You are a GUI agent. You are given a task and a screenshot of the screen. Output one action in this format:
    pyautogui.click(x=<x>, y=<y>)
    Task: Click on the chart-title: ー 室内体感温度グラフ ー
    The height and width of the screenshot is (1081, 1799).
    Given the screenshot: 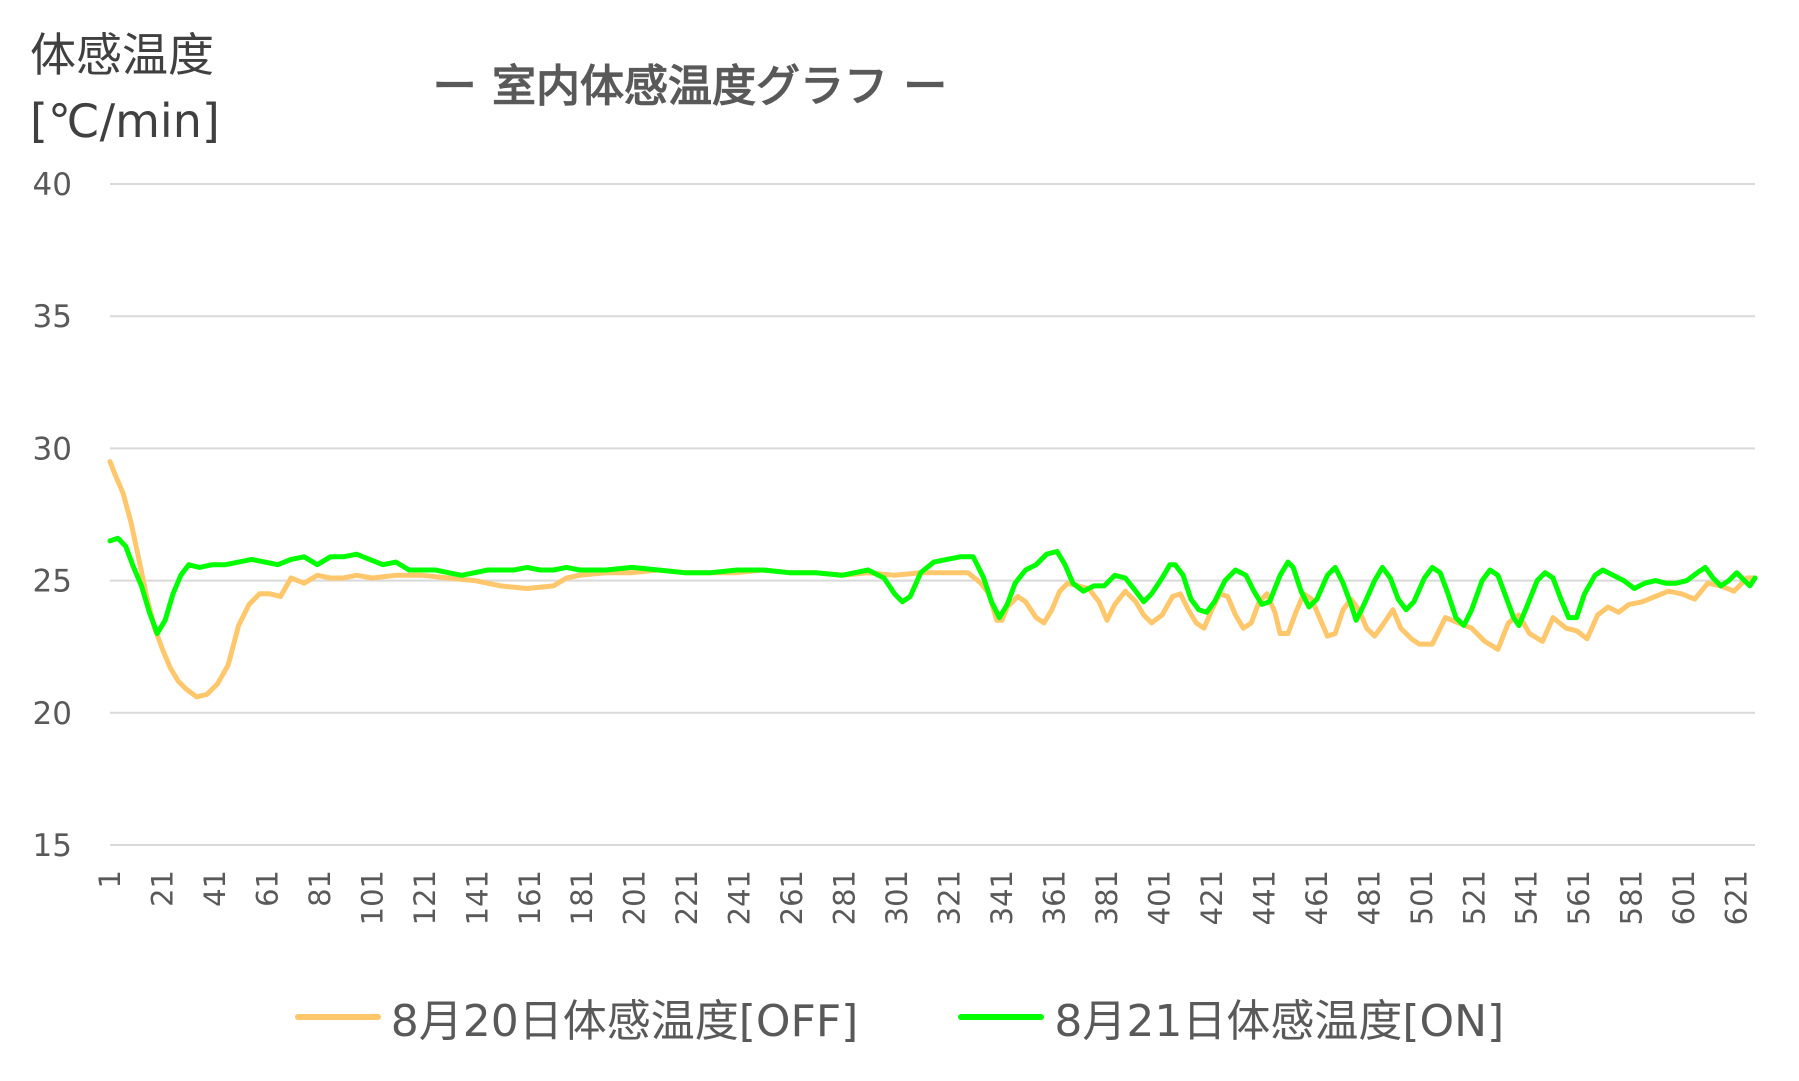 What is the action you would take?
    pyautogui.click(x=690, y=86)
    